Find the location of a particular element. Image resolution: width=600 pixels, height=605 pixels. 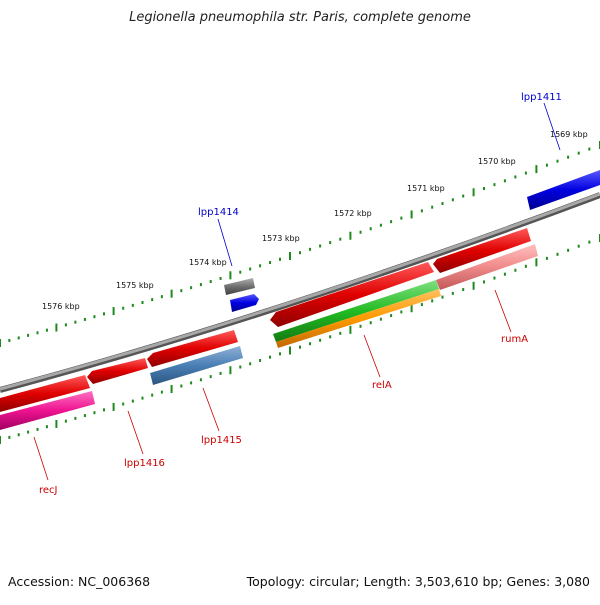

gene-lpp1411 is located at coordinates (563, 190).